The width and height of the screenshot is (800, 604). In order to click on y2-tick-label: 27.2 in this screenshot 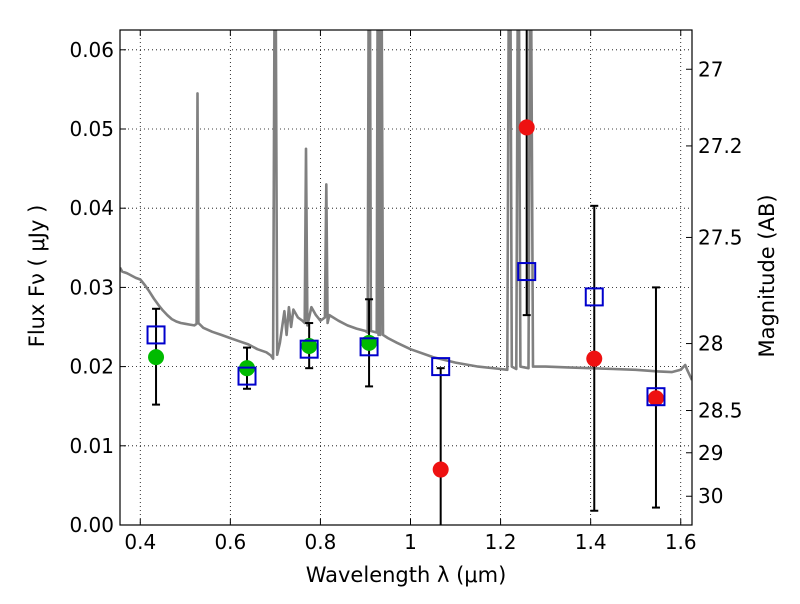, I will do `click(720, 146)`.